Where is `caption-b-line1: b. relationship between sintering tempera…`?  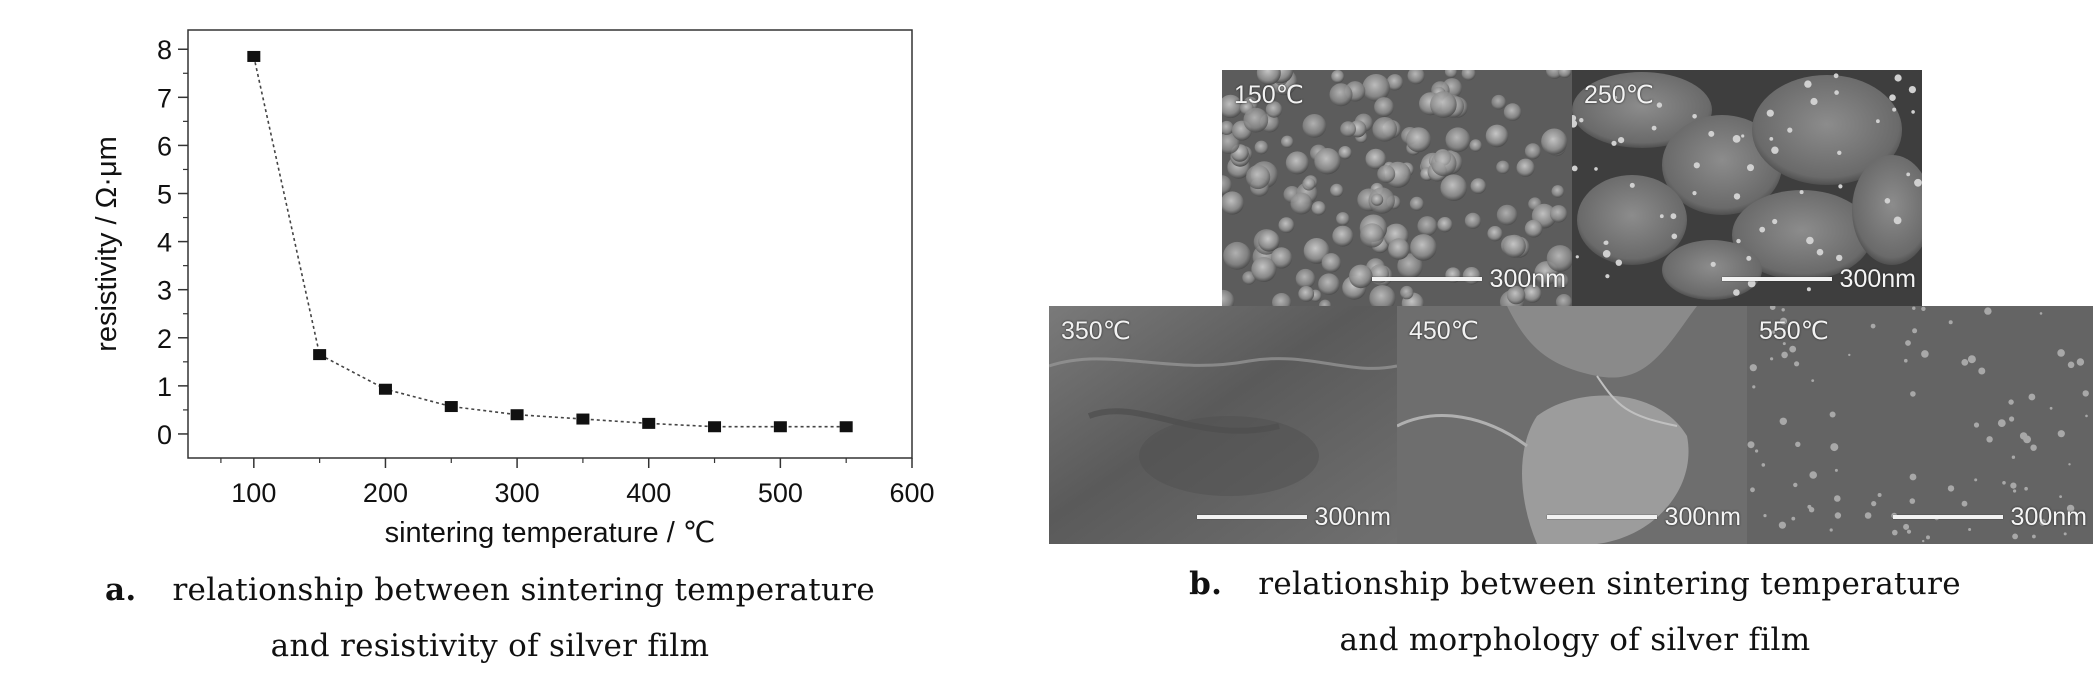 caption-b-line1: b. relationship between sintering tempera… is located at coordinates (1575, 584).